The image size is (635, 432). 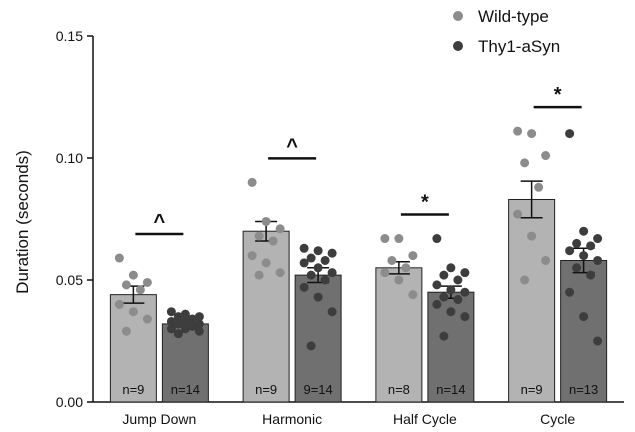 What do you see at coordinates (74, 219) in the screenshot?
I see `y-ticks: 0.00 0.05 0.10 0.15` at bounding box center [74, 219].